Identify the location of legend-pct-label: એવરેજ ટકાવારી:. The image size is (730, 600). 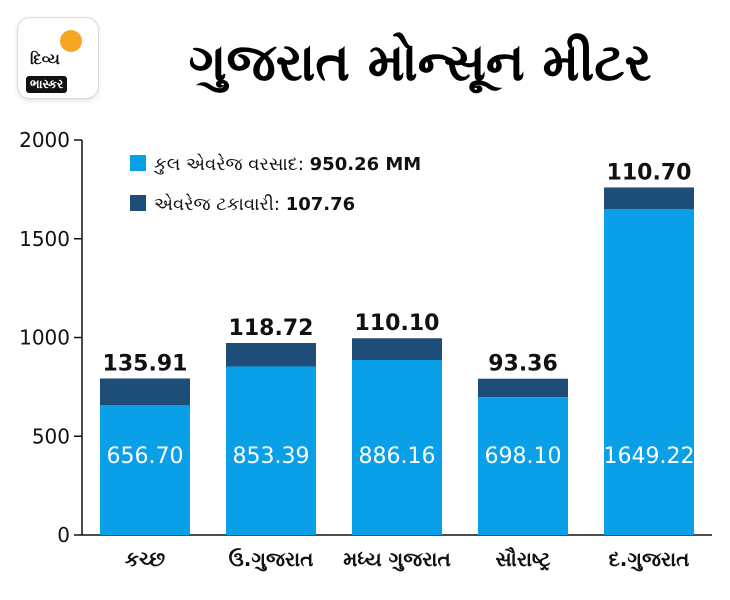
(220, 204).